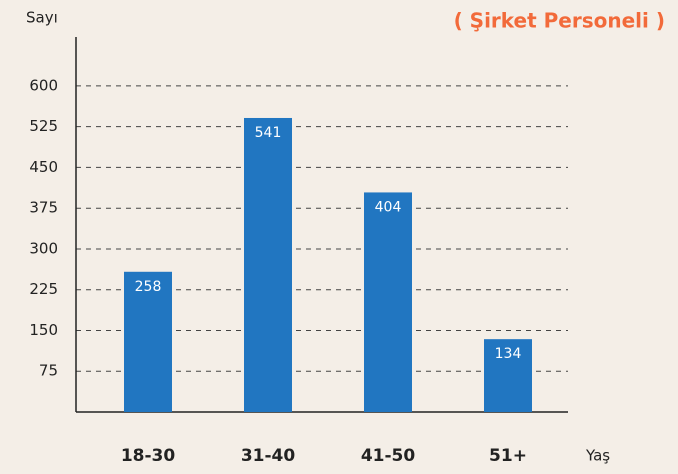 The image size is (678, 474). I want to click on value-label: 134, so click(508, 354).